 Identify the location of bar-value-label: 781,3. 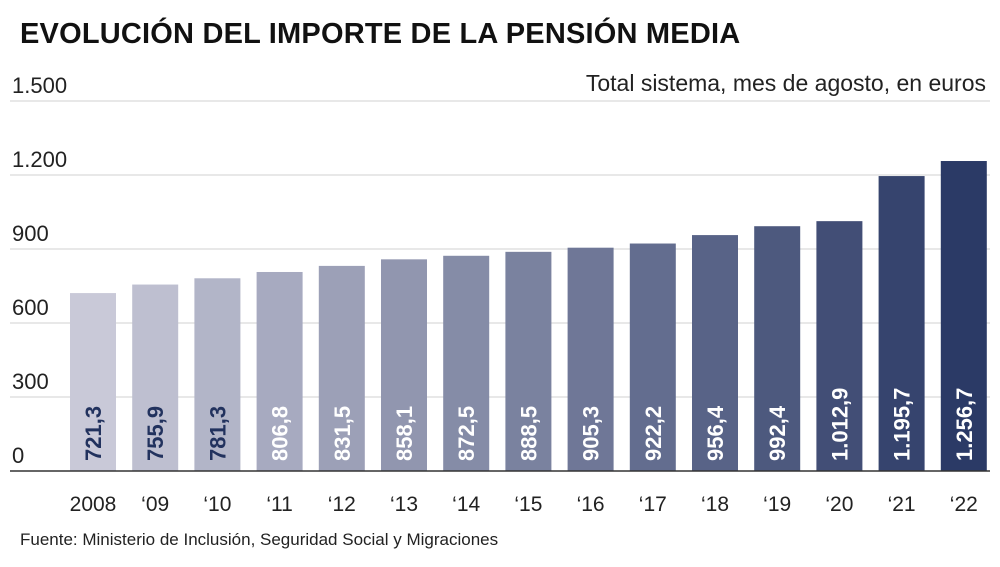
(217, 433).